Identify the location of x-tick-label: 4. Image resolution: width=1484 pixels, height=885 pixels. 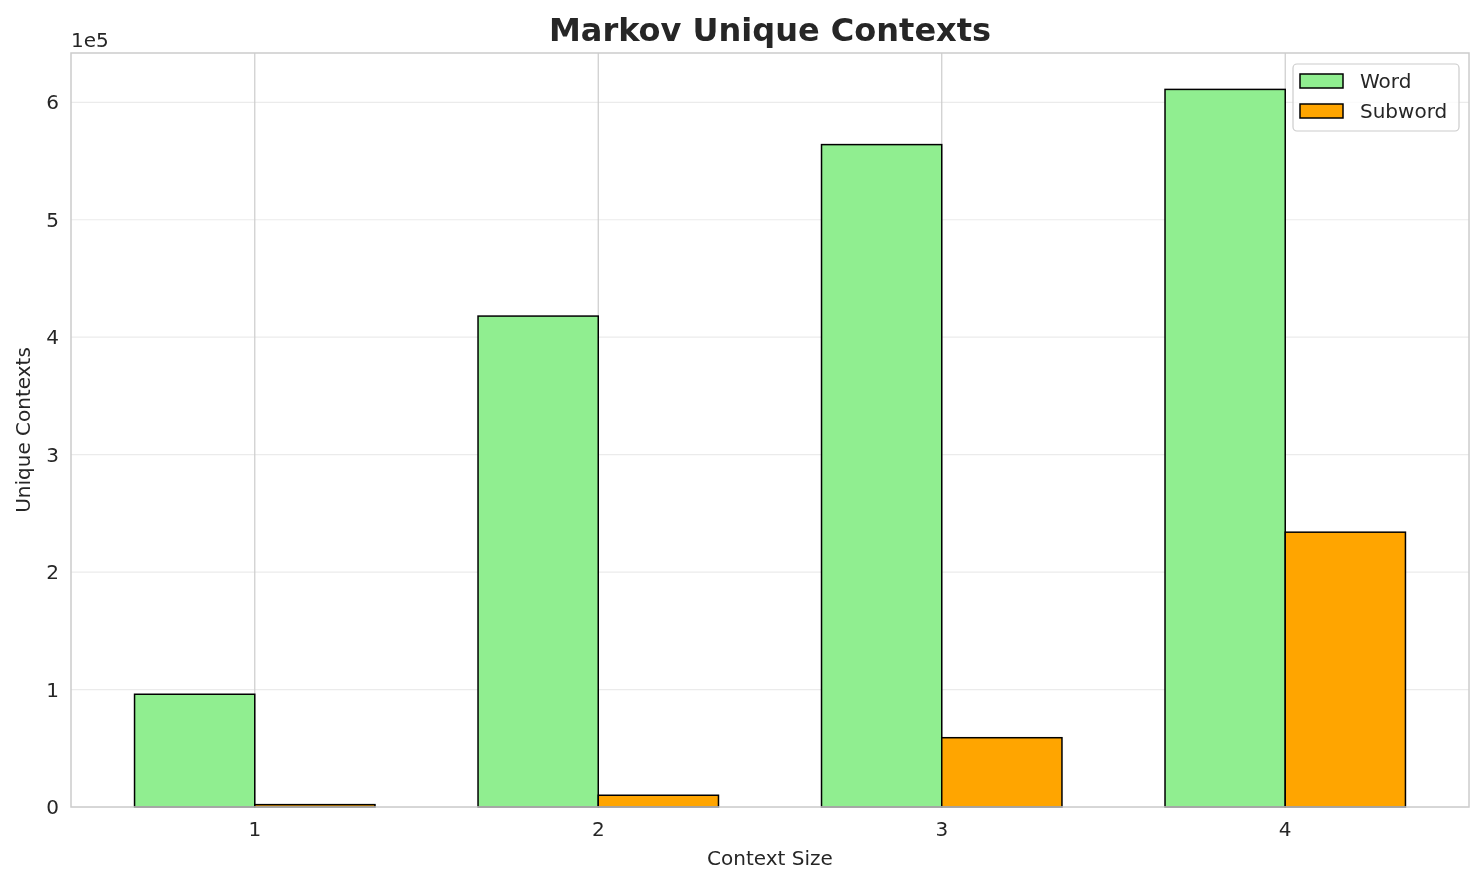
(1285, 829).